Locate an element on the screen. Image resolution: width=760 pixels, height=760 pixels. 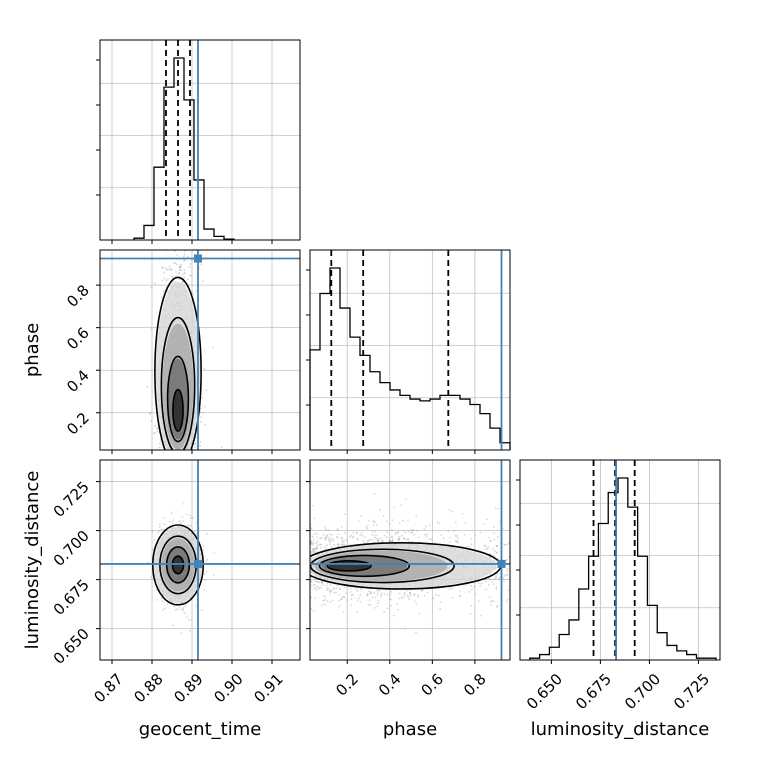
histogram-phase-frame is located at coordinates (410, 350).